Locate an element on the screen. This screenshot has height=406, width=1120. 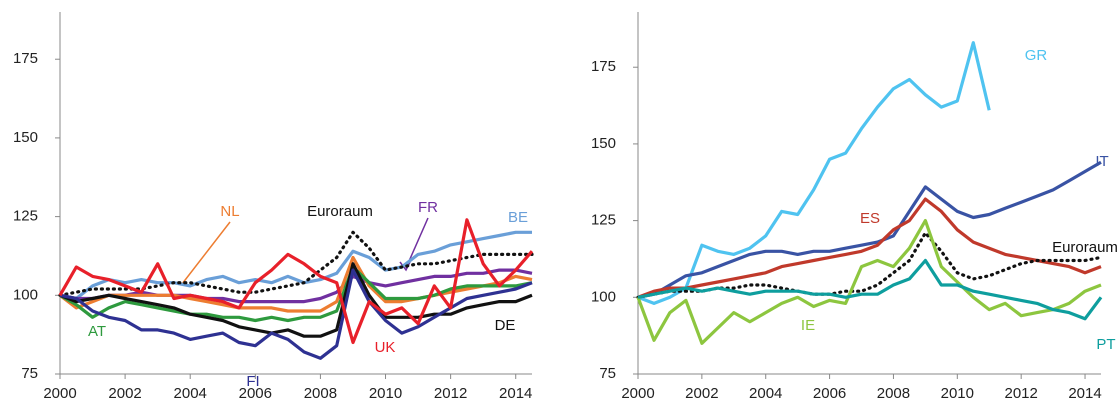
annotation-arrow is located at coordinates (206, 253).